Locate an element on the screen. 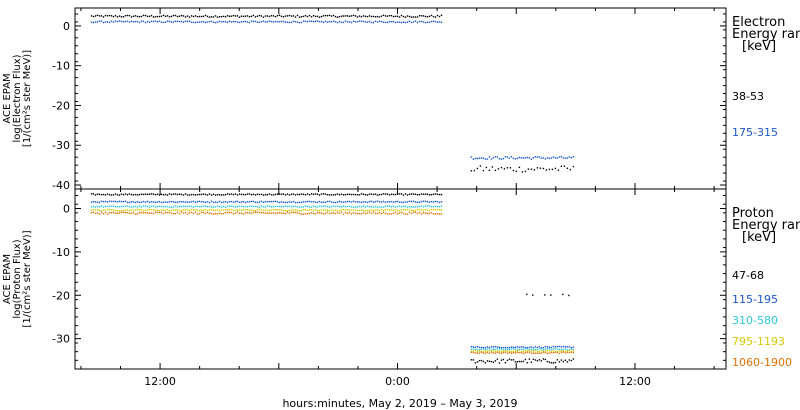 The width and height of the screenshot is (800, 410). electron-legend-title-line: Electron is located at coordinates (758, 22).